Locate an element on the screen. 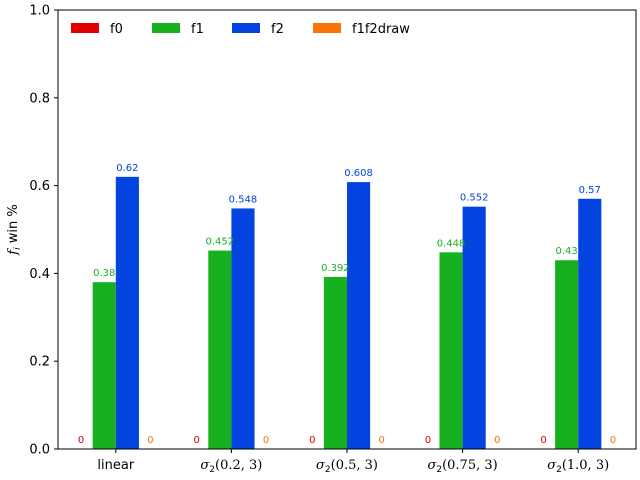 The height and width of the screenshot is (480, 640). data-label-f2-1: 0.548 is located at coordinates (243, 199).